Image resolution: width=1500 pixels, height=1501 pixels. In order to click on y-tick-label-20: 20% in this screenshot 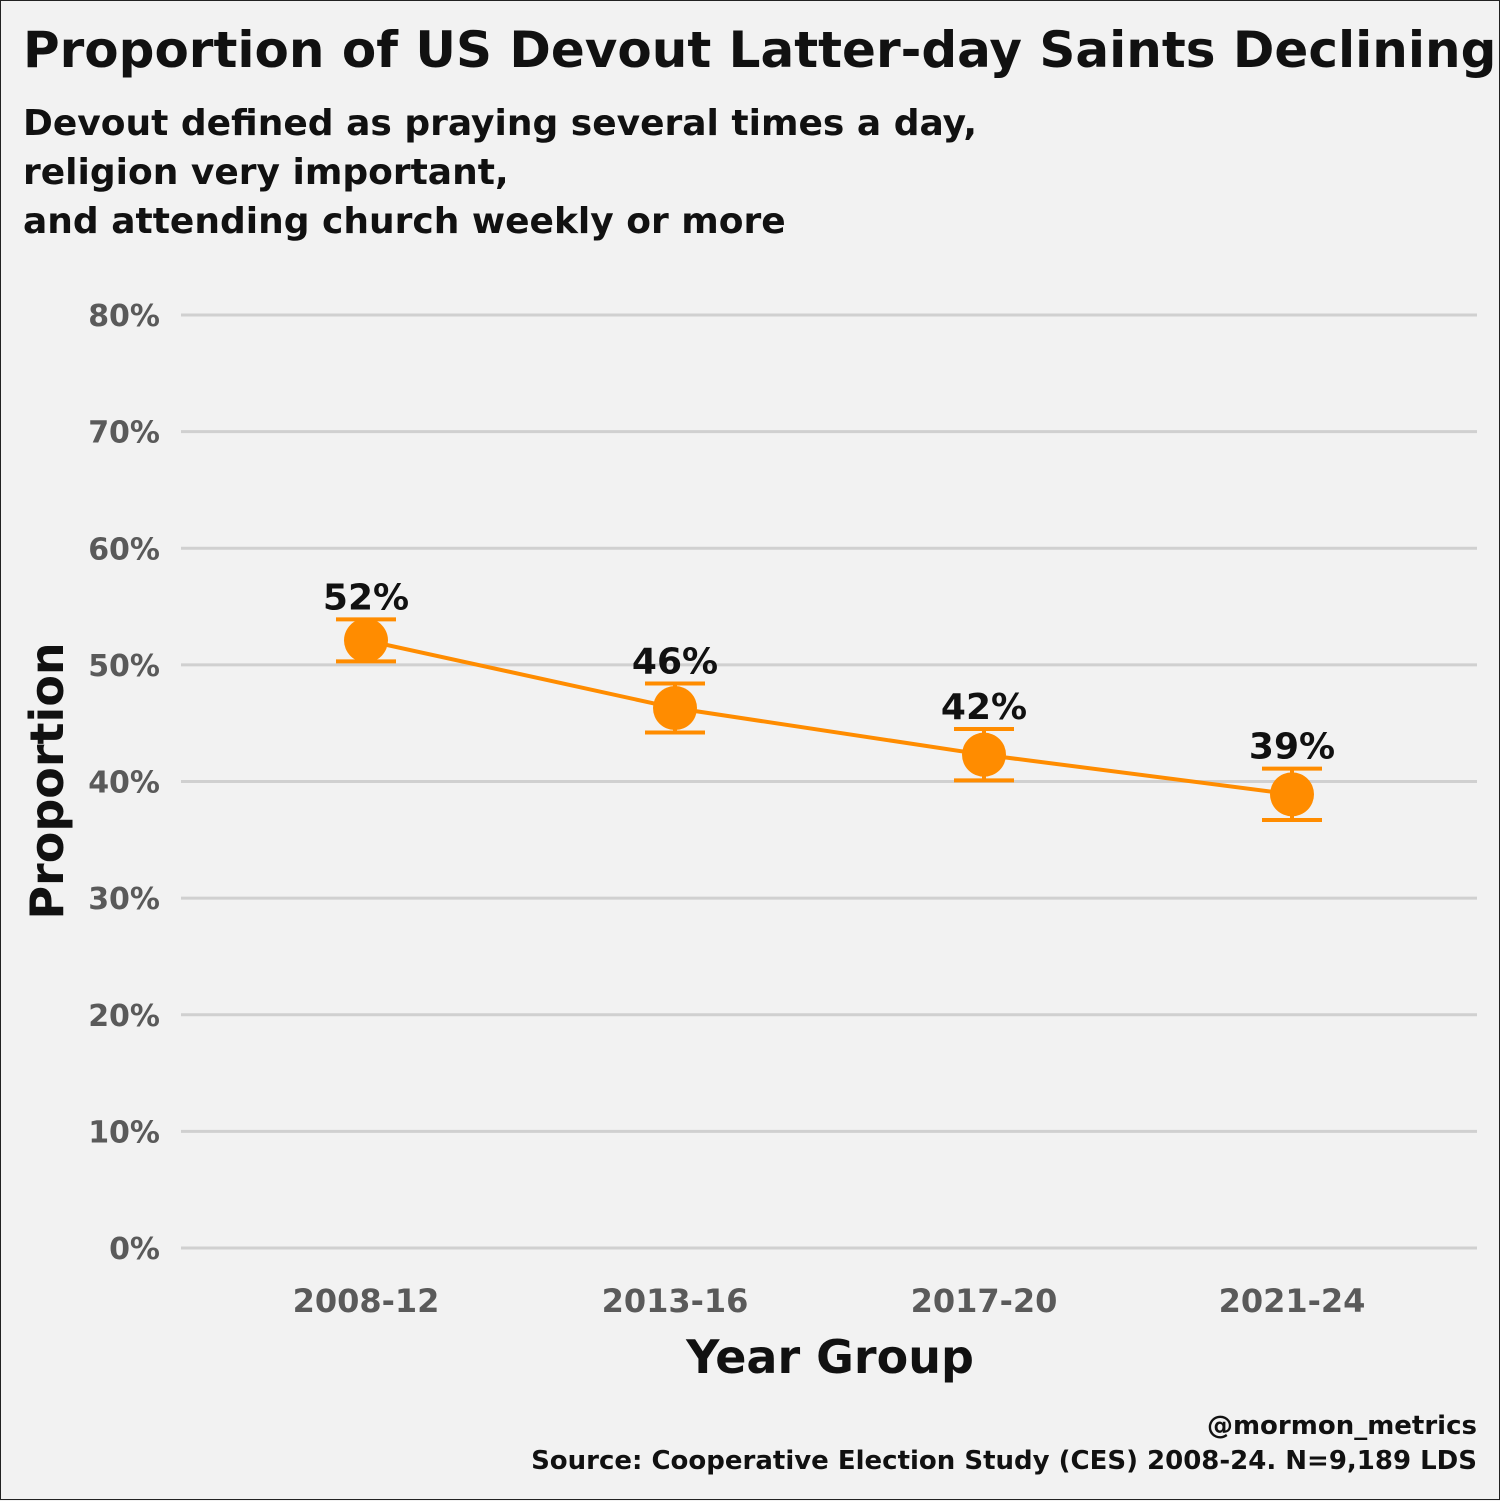, I will do `click(124, 1016)`.